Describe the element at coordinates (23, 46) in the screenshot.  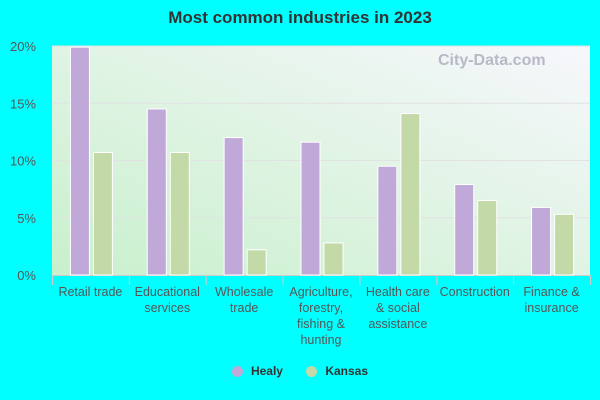
I see `y-tick-label: 20%` at that location.